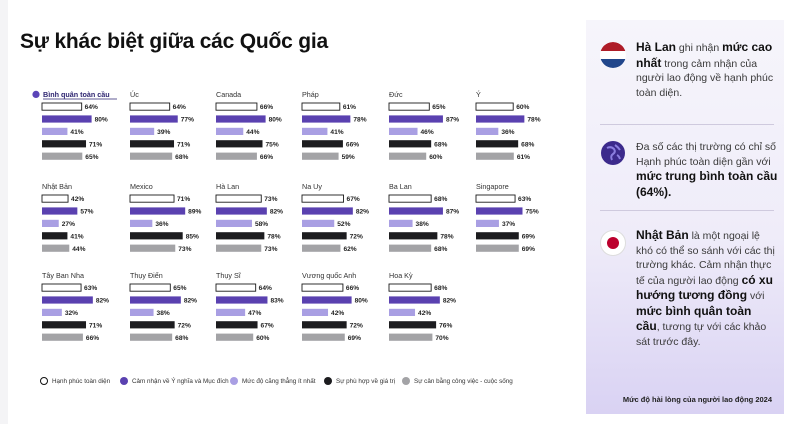 This screenshot has height=424, width=800. Describe the element at coordinates (613, 153) in the screenshot. I see `globe-icon` at that location.